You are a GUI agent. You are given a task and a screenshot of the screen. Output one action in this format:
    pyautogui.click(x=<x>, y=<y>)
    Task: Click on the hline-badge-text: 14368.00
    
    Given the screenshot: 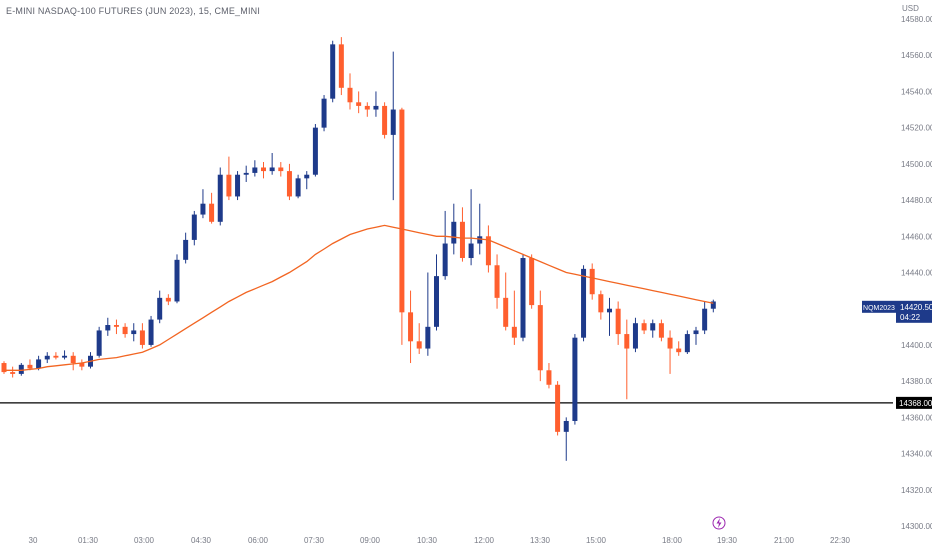 What is the action you would take?
    pyautogui.click(x=915, y=403)
    